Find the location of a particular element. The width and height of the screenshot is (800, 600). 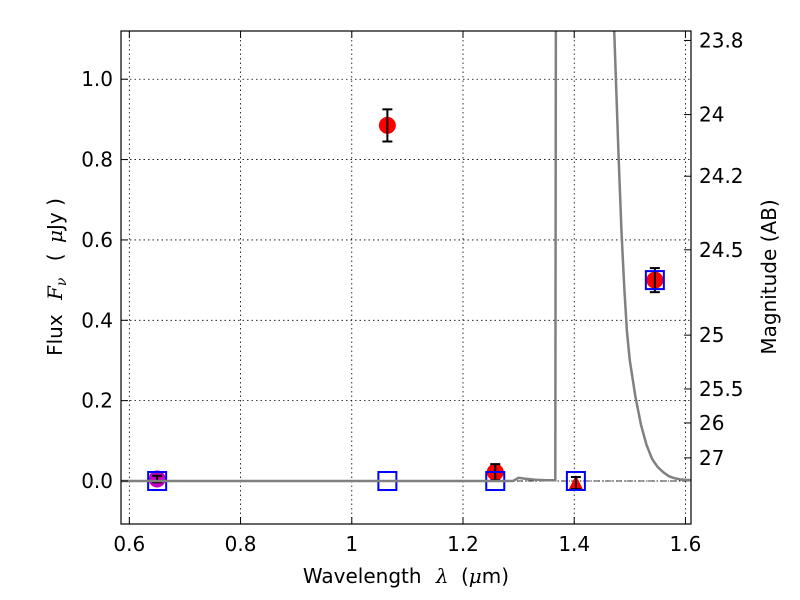

y-axis-label-unit-open: ( is located at coordinates (55, 257).